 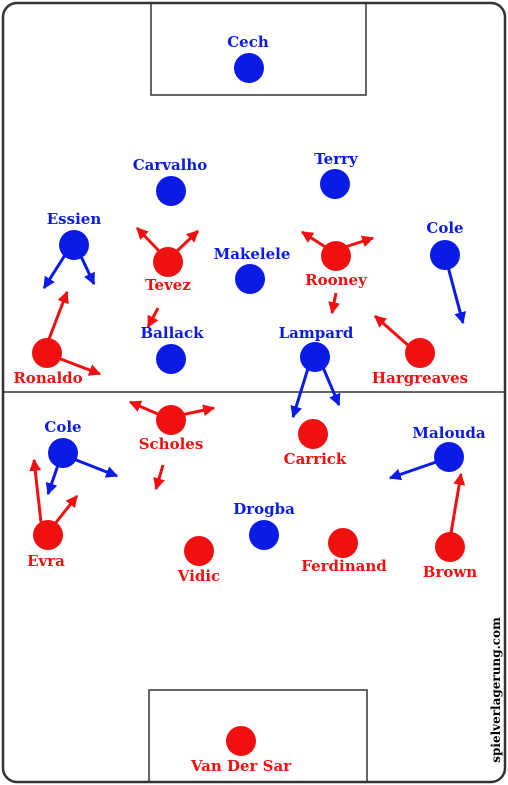 I want to click on bottom-penalty-box, so click(x=258, y=735).